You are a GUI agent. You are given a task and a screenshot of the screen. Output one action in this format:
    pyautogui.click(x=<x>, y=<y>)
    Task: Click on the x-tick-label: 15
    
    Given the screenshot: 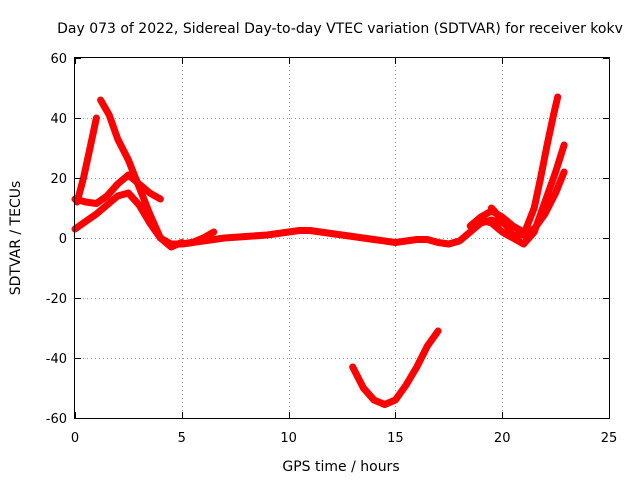 What is the action you would take?
    pyautogui.click(x=395, y=438)
    